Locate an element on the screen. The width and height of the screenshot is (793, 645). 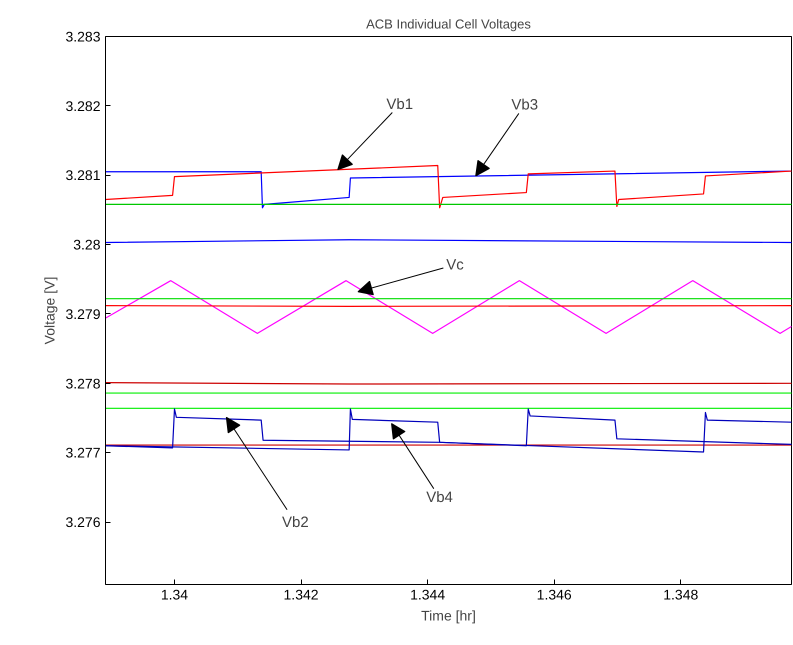
chart-title: ACB Individual Cell Voltages is located at coordinates (449, 24).